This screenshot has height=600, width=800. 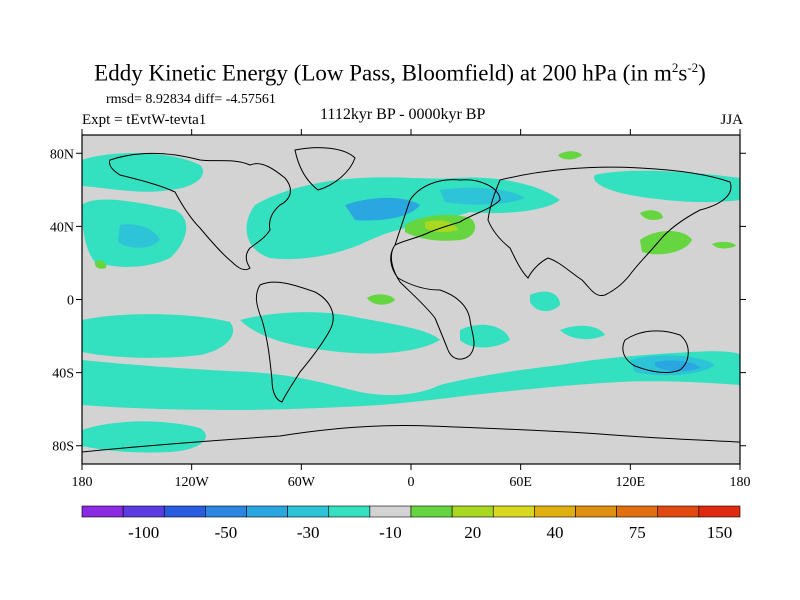 I want to click on lat-tick-label: 80S, so click(x=63, y=447).